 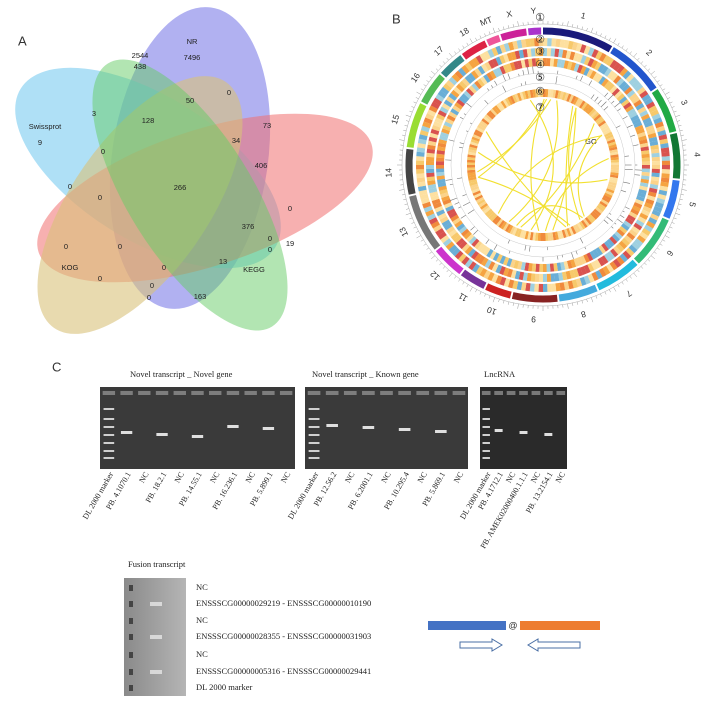 What do you see at coordinates (485, 21) in the screenshot?
I see `chromosome-label: MT` at bounding box center [485, 21].